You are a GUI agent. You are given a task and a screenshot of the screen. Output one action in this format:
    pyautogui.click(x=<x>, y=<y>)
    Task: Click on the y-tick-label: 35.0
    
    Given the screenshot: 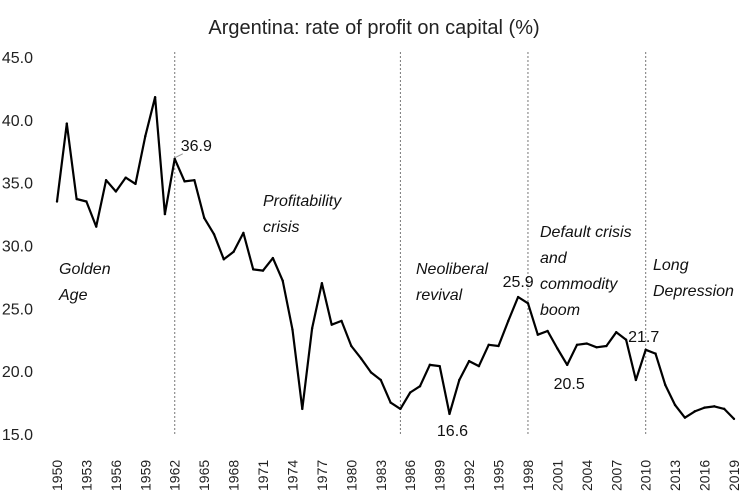 What is the action you would take?
    pyautogui.click(x=17, y=184)
    